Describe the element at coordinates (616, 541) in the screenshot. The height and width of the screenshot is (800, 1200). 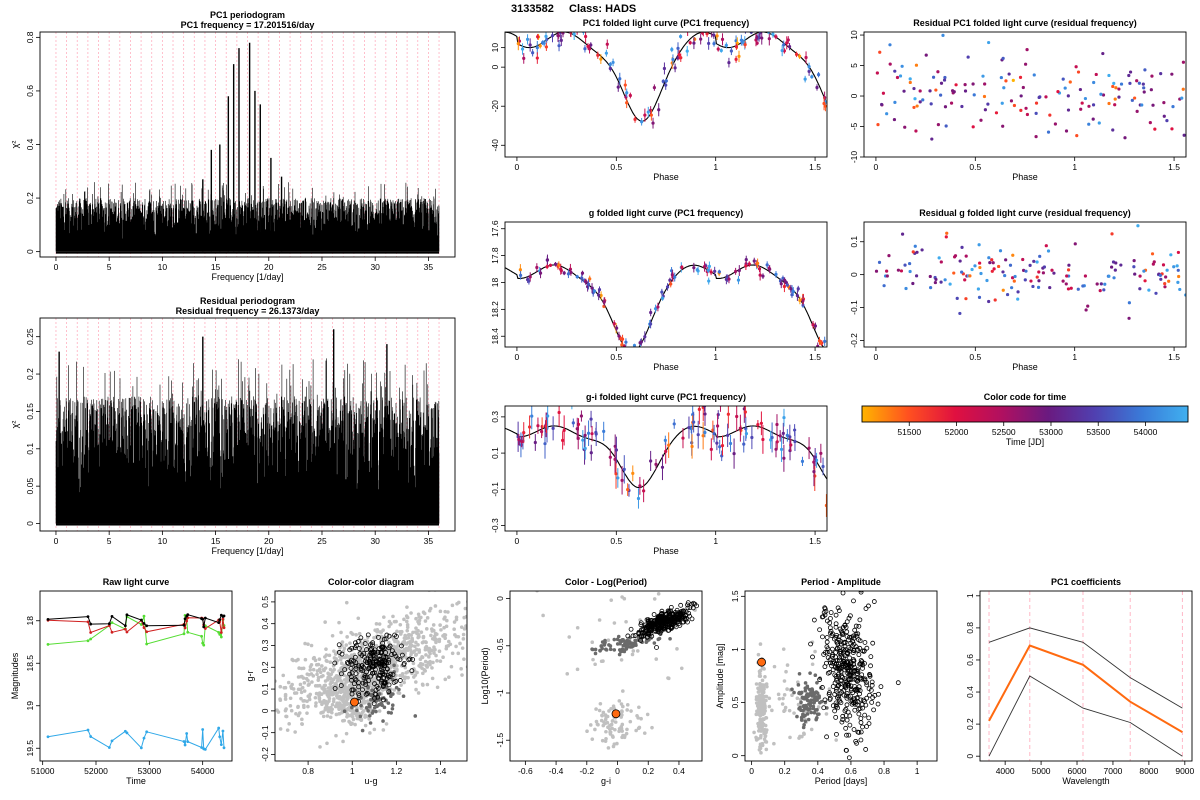
I see `x-tick-label: 0.5` at that location.